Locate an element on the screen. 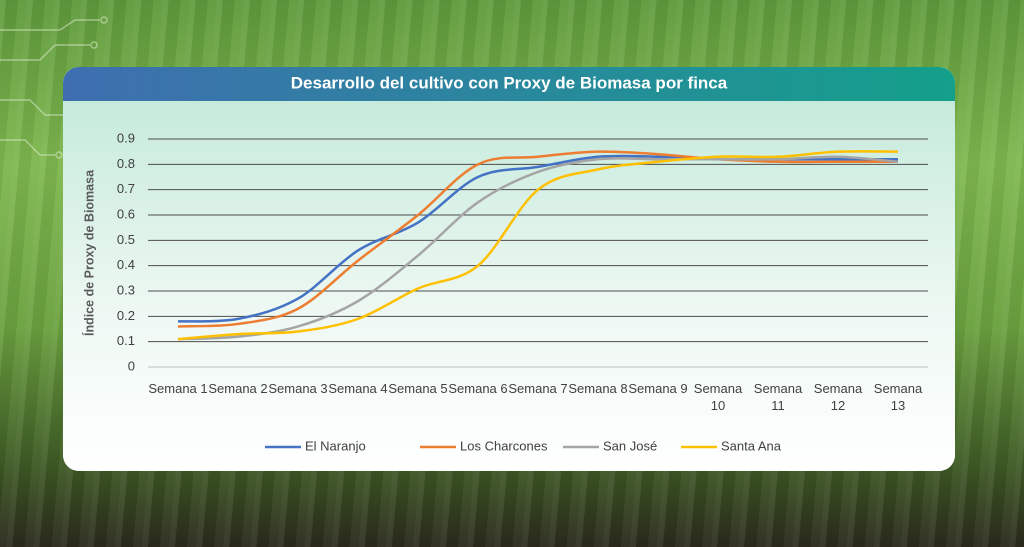 The width and height of the screenshot is (1024, 547). y-tick-label: 0.1 is located at coordinates (126, 340).